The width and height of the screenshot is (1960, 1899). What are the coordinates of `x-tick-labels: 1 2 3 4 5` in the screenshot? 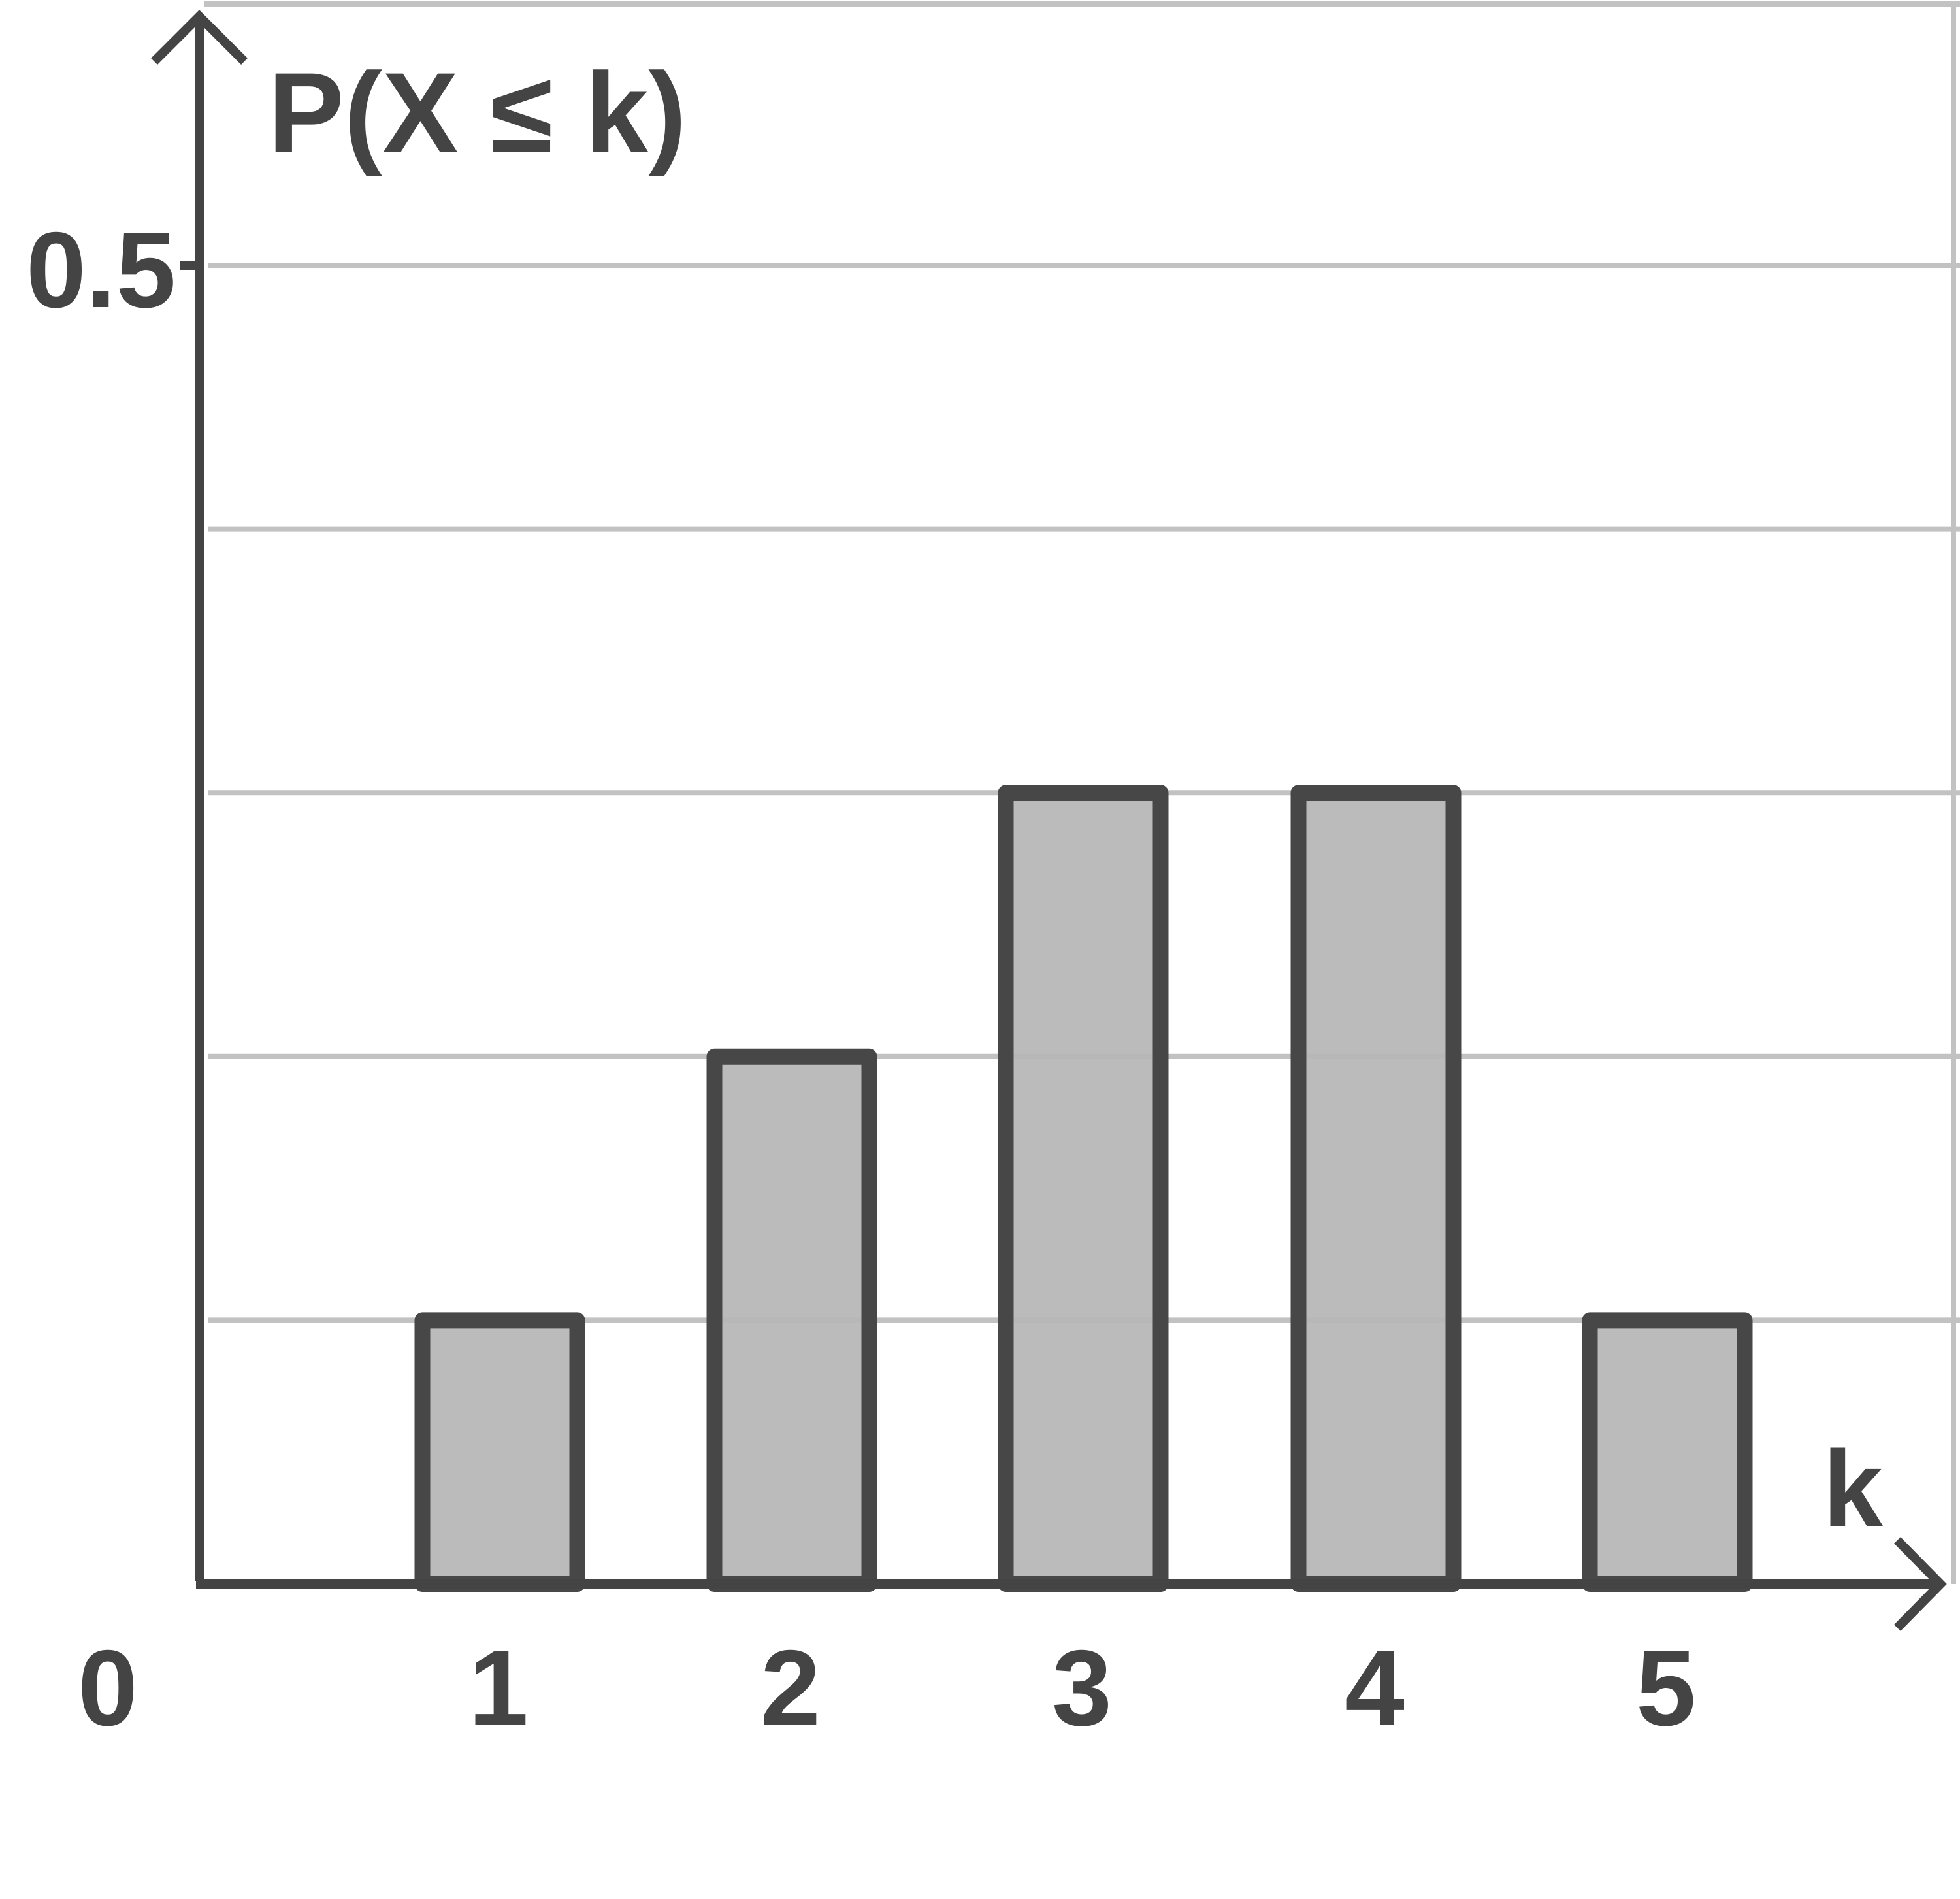 It's located at (1082, 1688).